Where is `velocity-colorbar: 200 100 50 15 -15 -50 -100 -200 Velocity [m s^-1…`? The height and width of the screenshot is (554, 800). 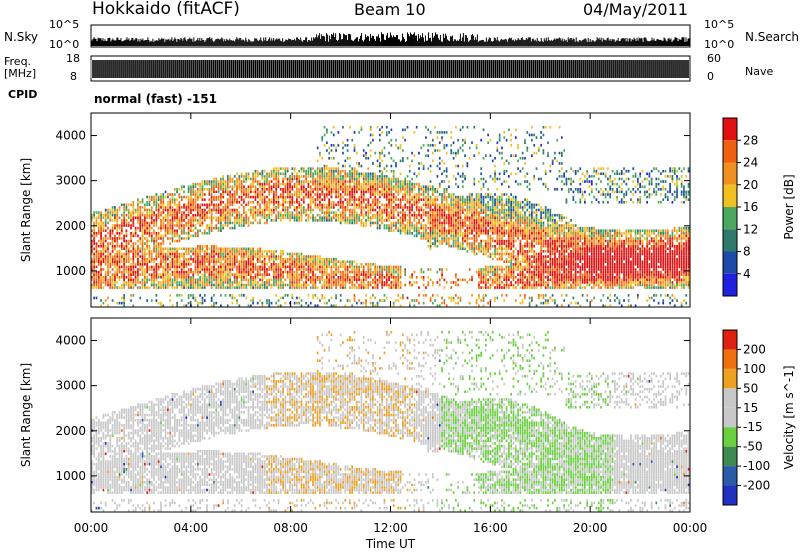 velocity-colorbar: 200 100 50 15 -15 -50 -100 -200 Velocity [m s^-1… is located at coordinates (759, 417).